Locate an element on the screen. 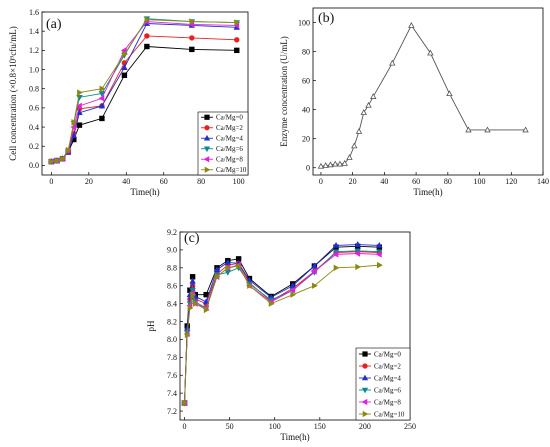 This screenshot has height=447, width=550. y-axis-label: Enzyme concentration (U/mL) is located at coordinates (284, 91).